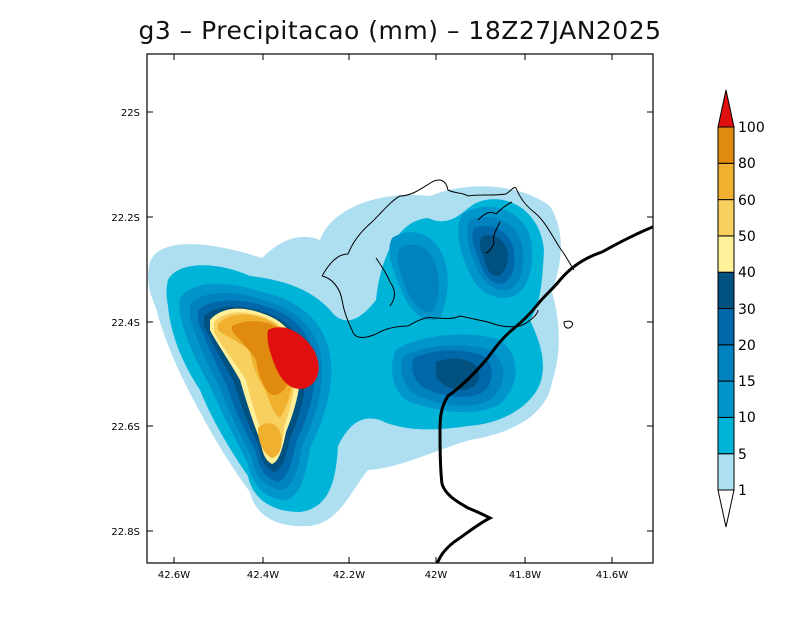 The height and width of the screenshot is (618, 800). Describe the element at coordinates (436, 575) in the screenshot. I see `lon-tick-label: 42W` at that location.